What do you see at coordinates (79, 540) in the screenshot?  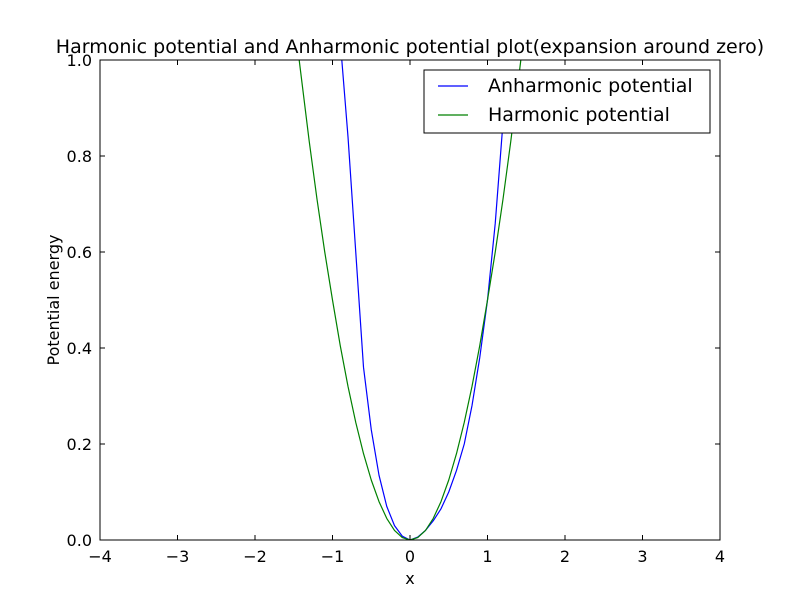 I see `y-tick-label: 0.0` at bounding box center [79, 540].